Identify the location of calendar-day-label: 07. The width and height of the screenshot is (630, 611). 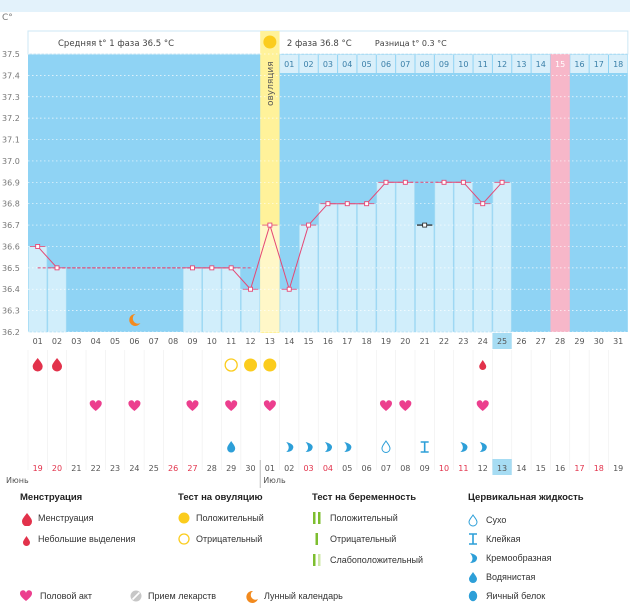
(386, 468).